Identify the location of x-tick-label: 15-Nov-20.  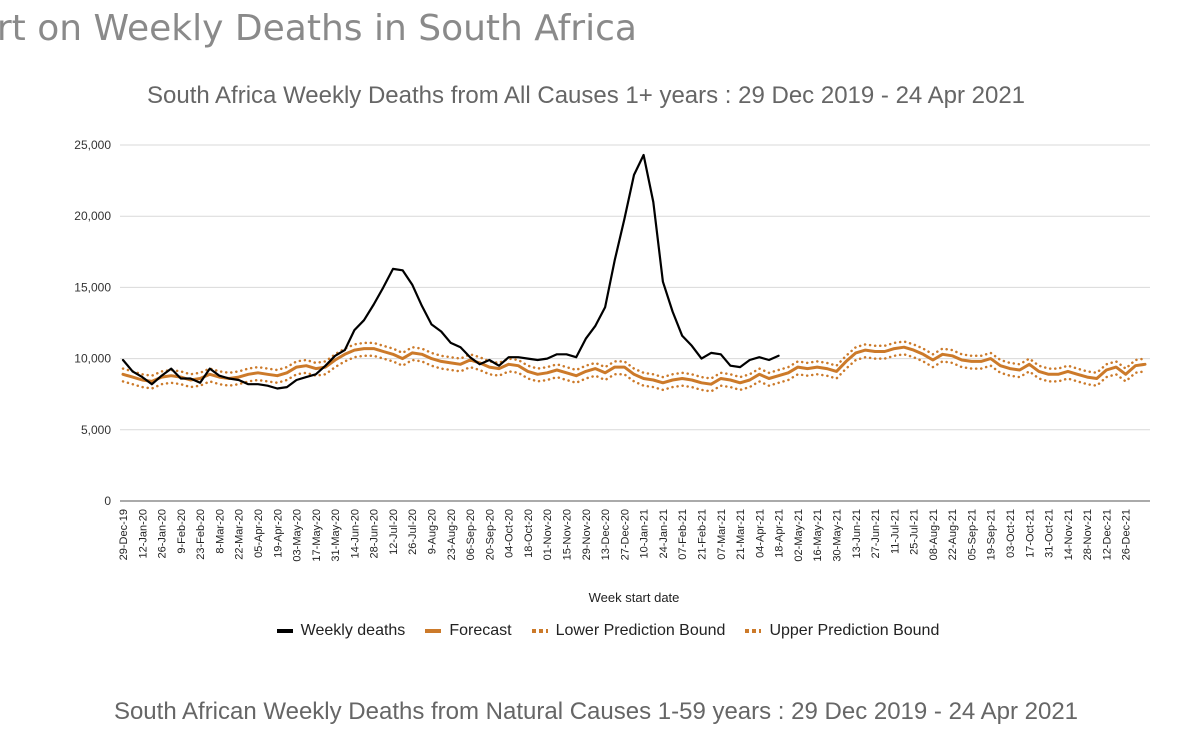
(568, 534).